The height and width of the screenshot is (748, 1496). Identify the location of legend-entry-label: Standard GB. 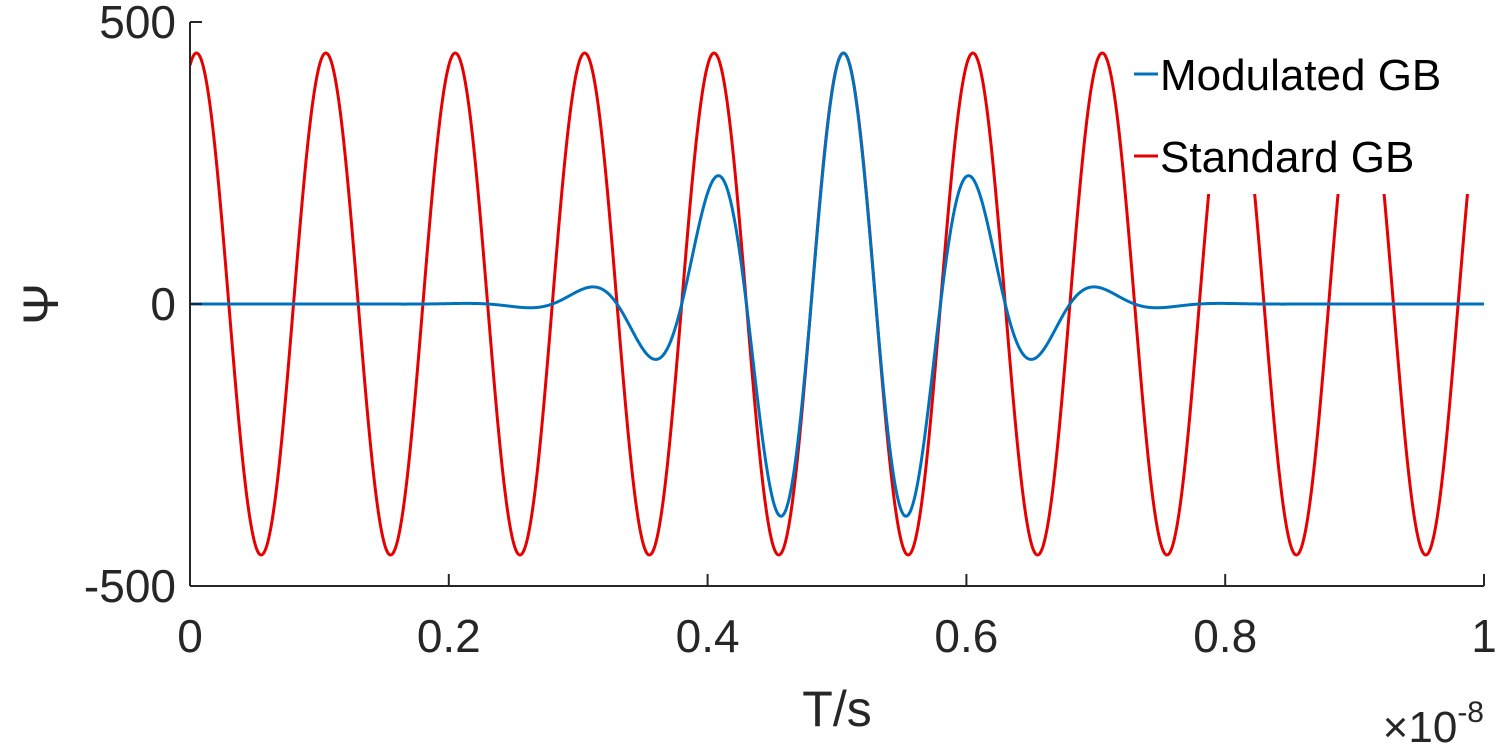
(1287, 157).